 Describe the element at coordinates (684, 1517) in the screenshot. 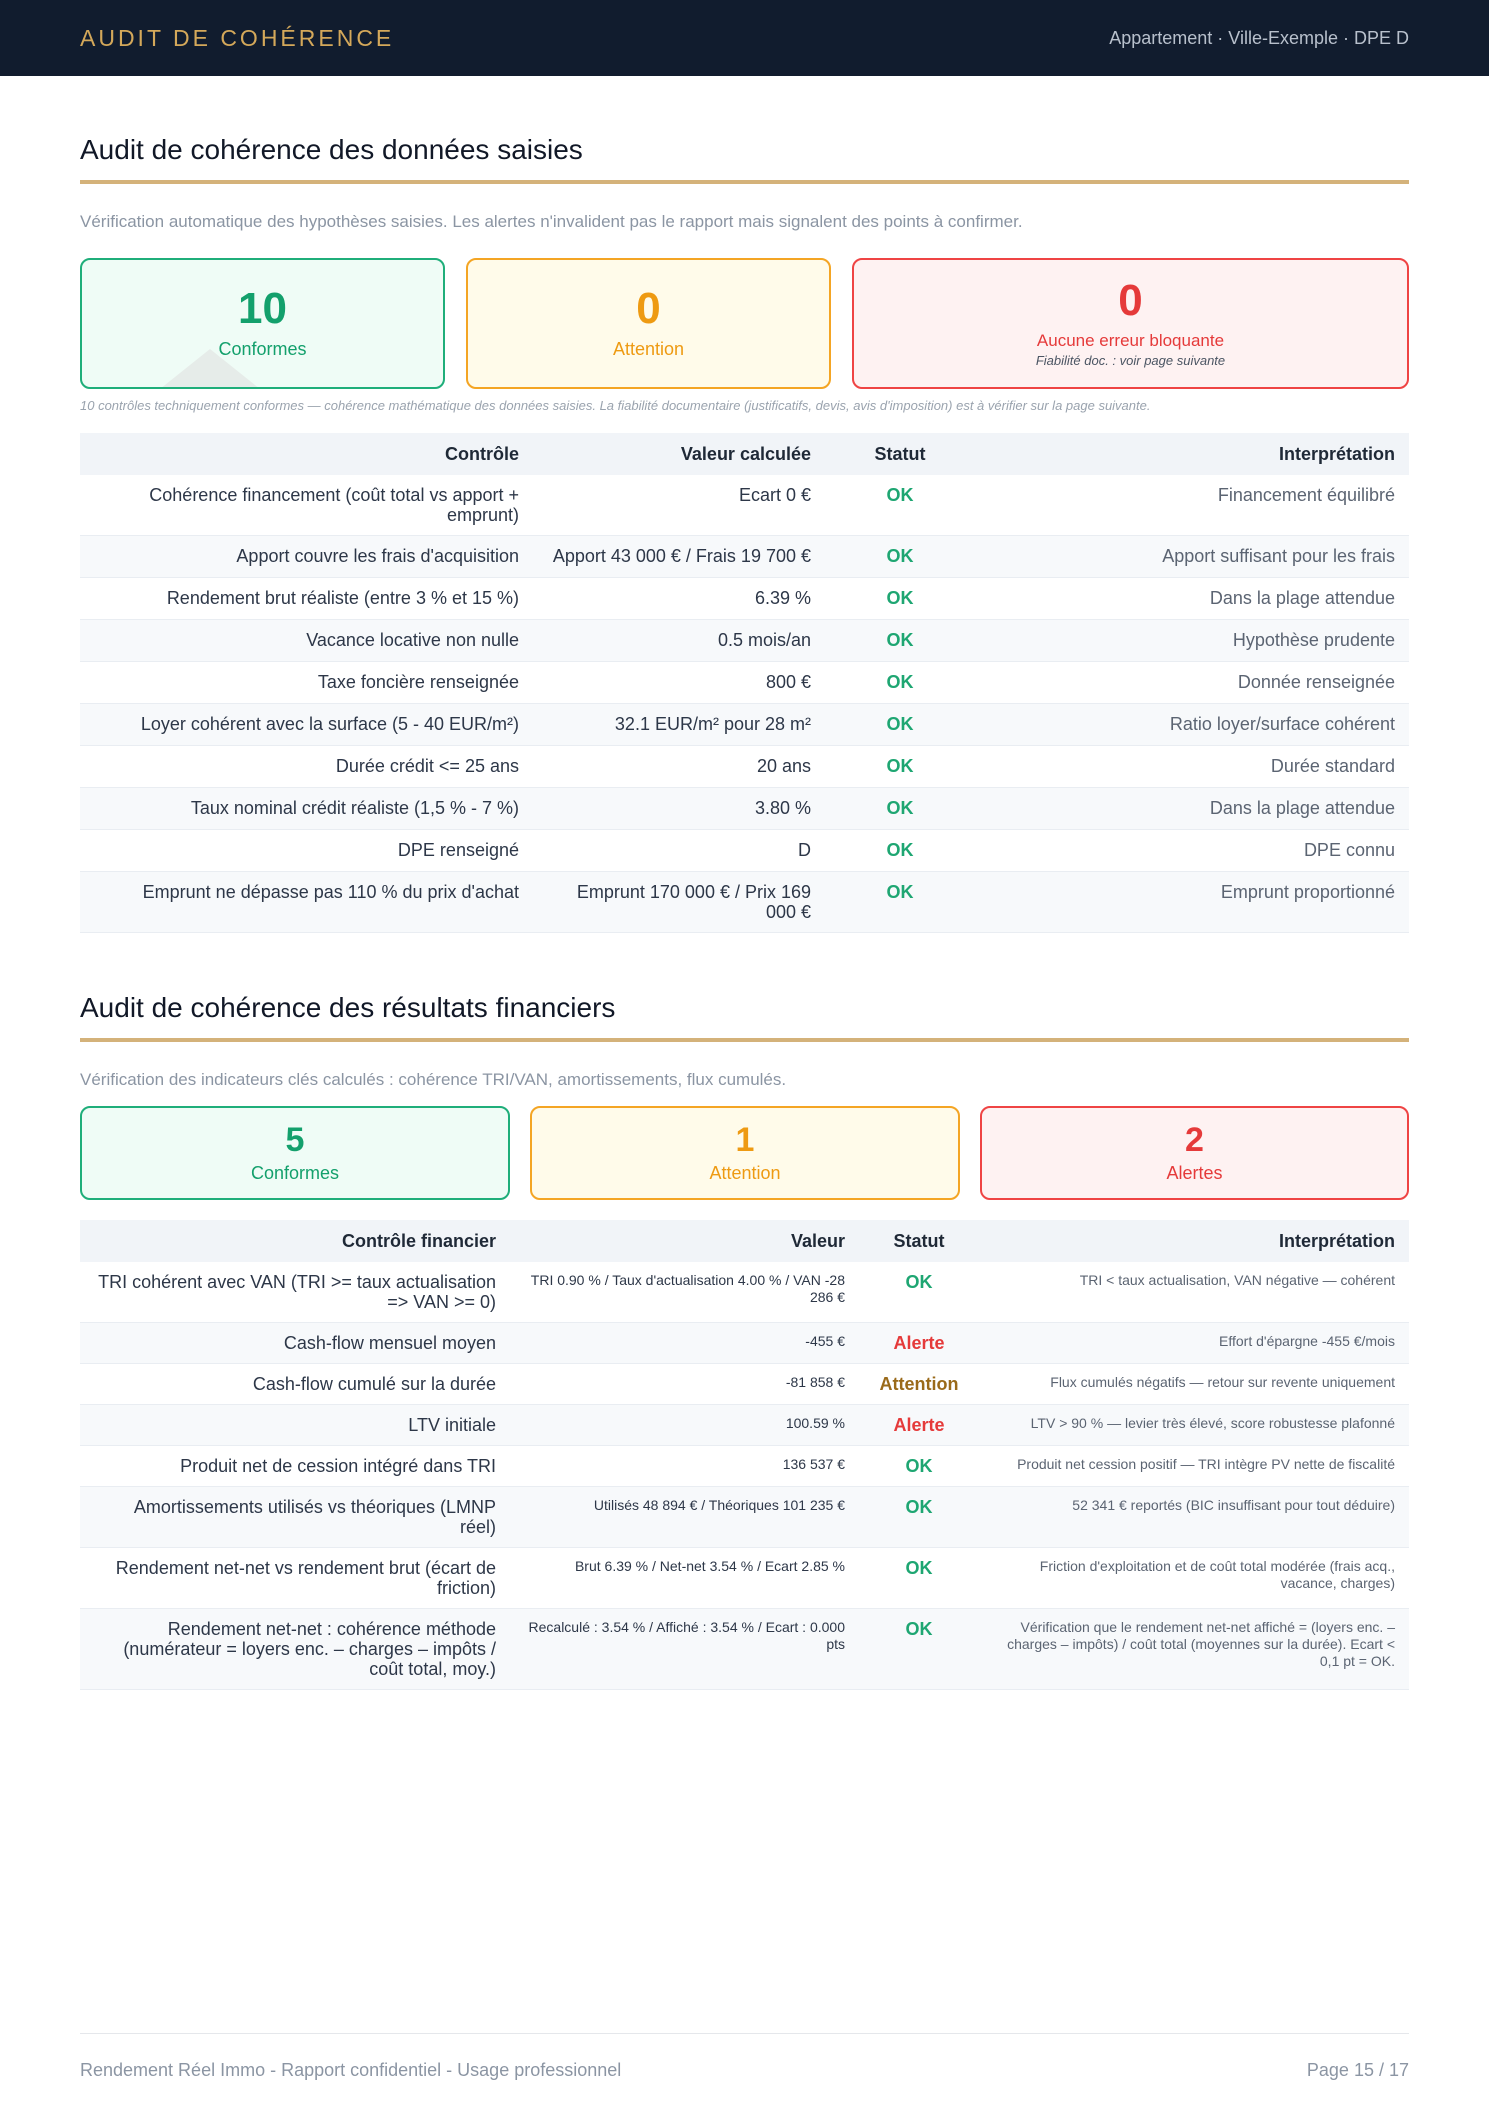

I see `value-cell: Utilisés 48 894 € / Théoriques 101 235 €` at that location.